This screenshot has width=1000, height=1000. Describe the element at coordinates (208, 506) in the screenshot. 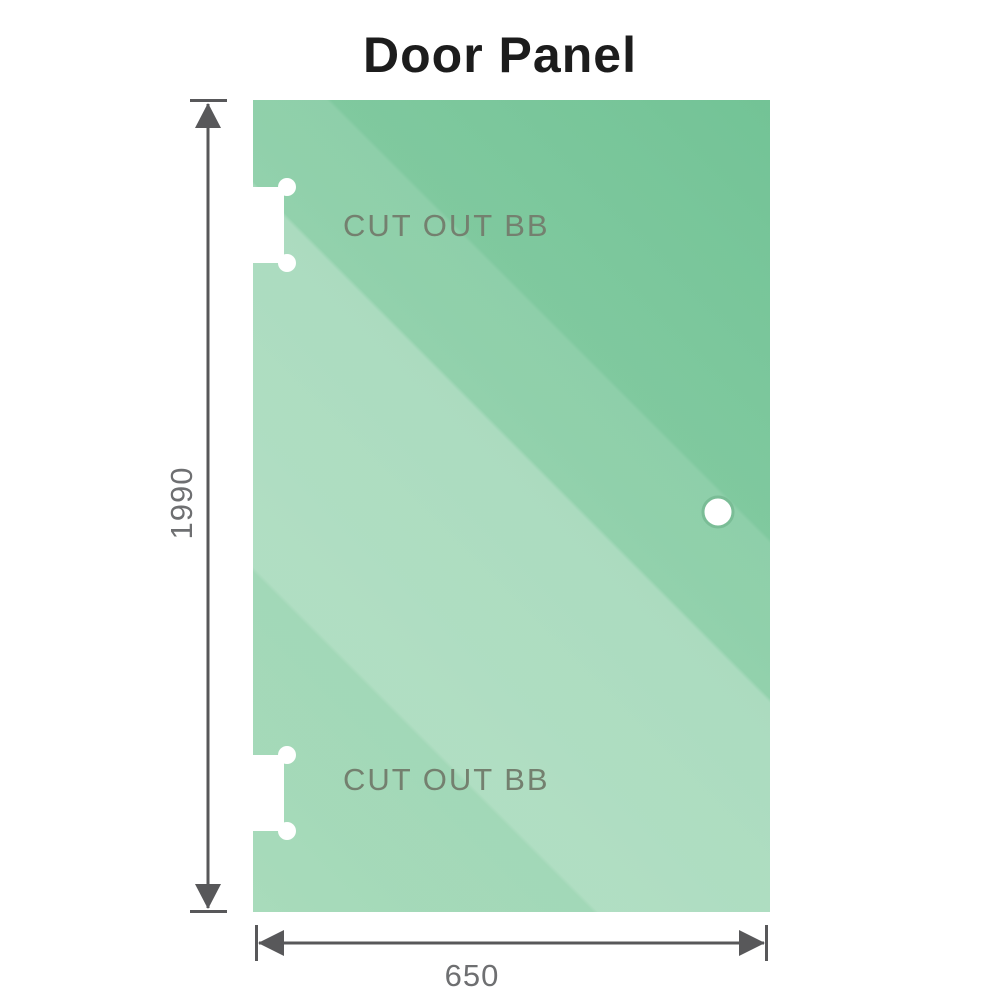

I see `height-dimension-line` at that location.